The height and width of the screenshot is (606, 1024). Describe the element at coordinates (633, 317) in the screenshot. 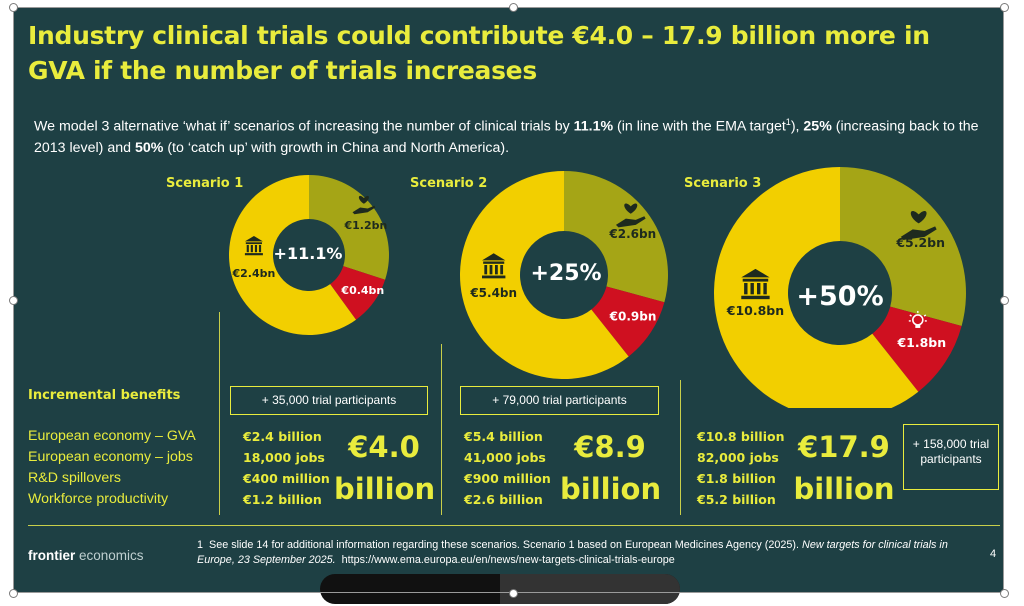

I see `scenario-2-rnd-label: €0.9bn` at that location.